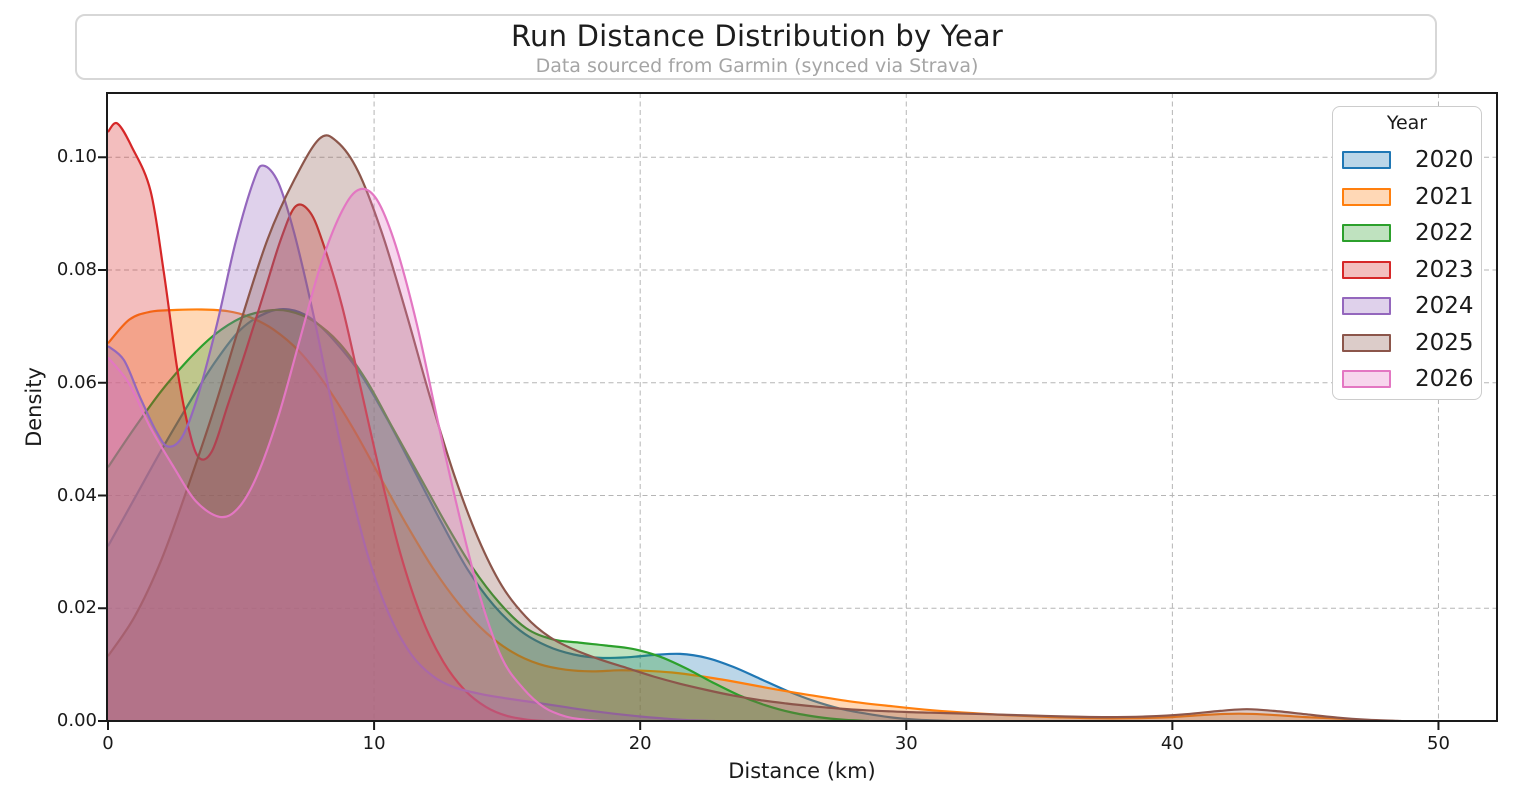 The height and width of the screenshot is (801, 1514). What do you see at coordinates (1412, 380) in the screenshot?
I see `legend-item-2026: 2026` at bounding box center [1412, 380].